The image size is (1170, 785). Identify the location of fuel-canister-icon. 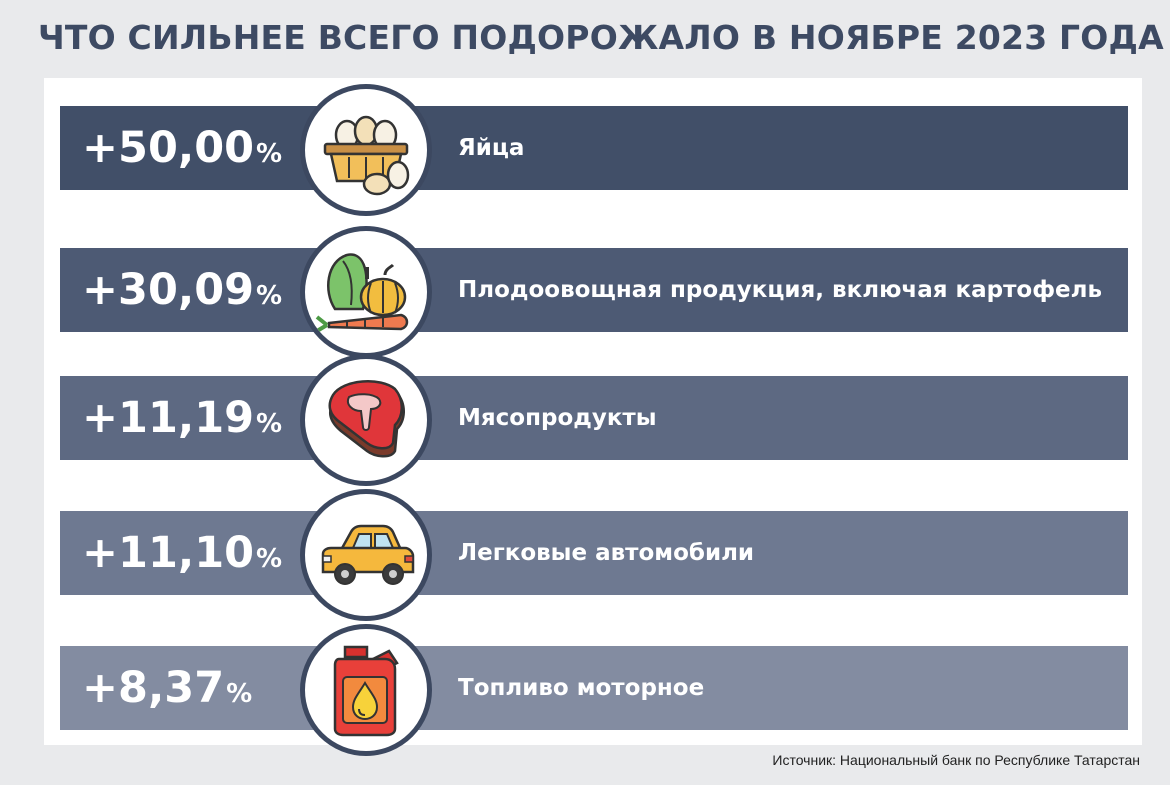
(366, 690).